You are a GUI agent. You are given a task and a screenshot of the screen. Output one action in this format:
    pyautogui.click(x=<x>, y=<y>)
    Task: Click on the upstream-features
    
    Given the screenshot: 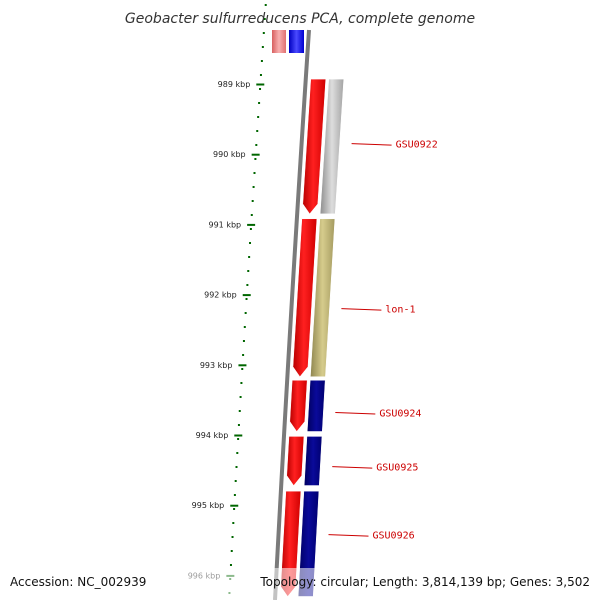 What is the action you would take?
    pyautogui.click(x=288, y=41)
    